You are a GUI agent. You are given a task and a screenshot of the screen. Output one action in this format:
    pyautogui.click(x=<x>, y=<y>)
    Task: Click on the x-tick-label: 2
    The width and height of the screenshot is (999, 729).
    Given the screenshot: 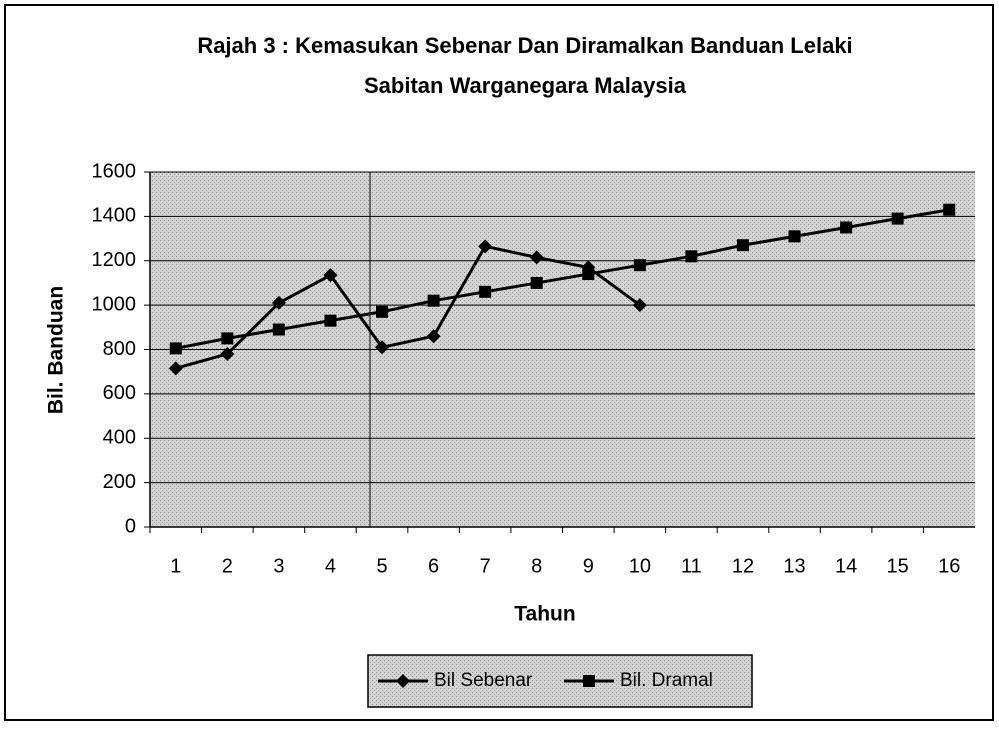 What is the action you would take?
    pyautogui.click(x=227, y=566)
    